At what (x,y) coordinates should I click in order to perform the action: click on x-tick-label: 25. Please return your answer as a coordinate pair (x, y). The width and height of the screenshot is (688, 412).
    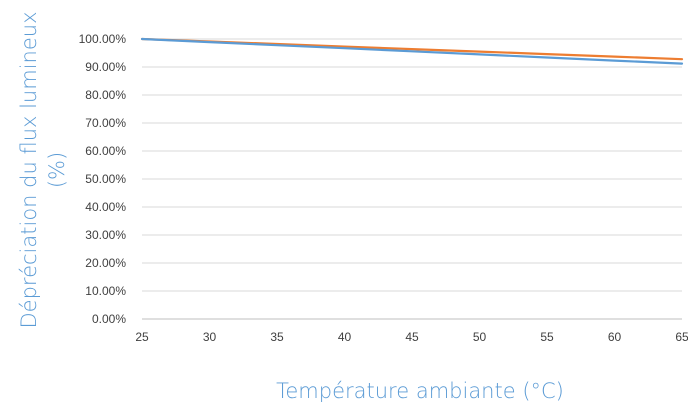
    Looking at the image, I should click on (142, 337).